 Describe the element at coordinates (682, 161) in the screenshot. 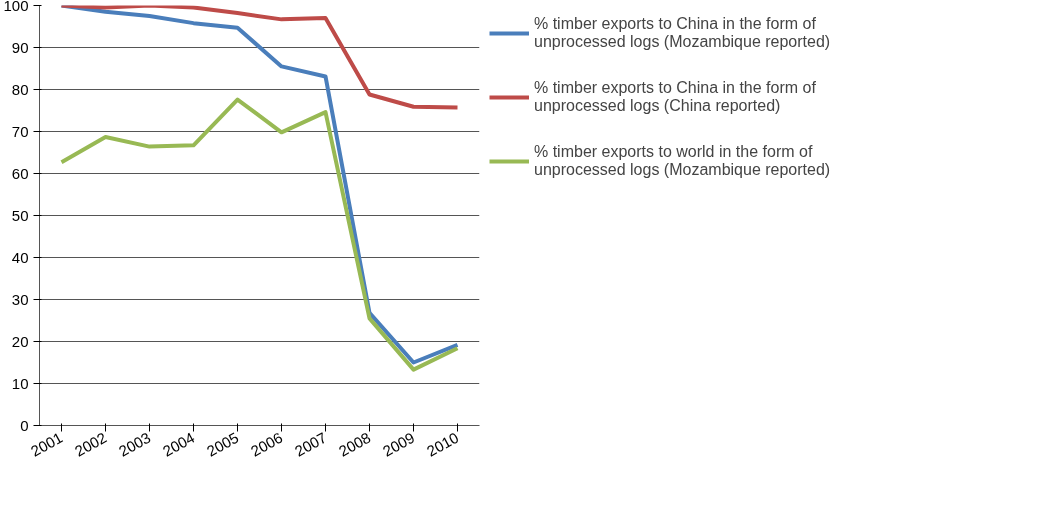

I see `legend-label: % timber exports to world in the form of unprocessed logs (Mozambique reported)` at that location.